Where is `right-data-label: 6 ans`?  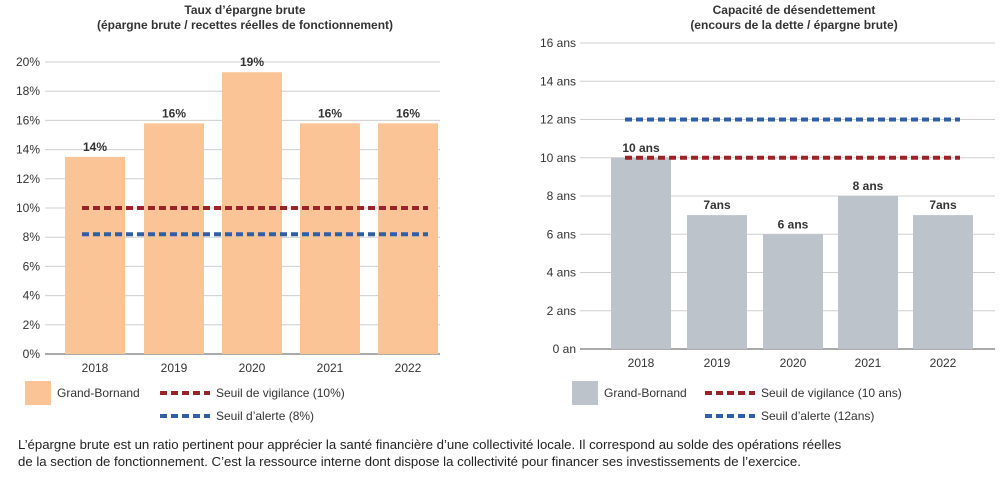 right-data-label: 6 ans is located at coordinates (793, 224).